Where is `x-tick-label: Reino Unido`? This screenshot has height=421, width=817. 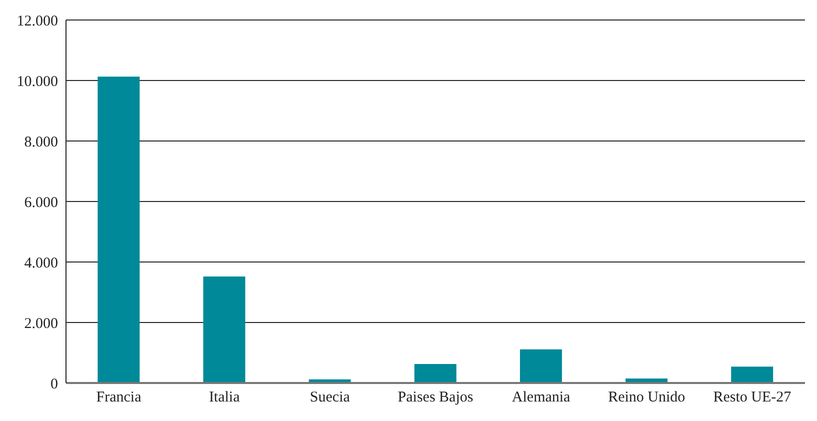 x-tick-label: Reino Unido is located at coordinates (647, 398).